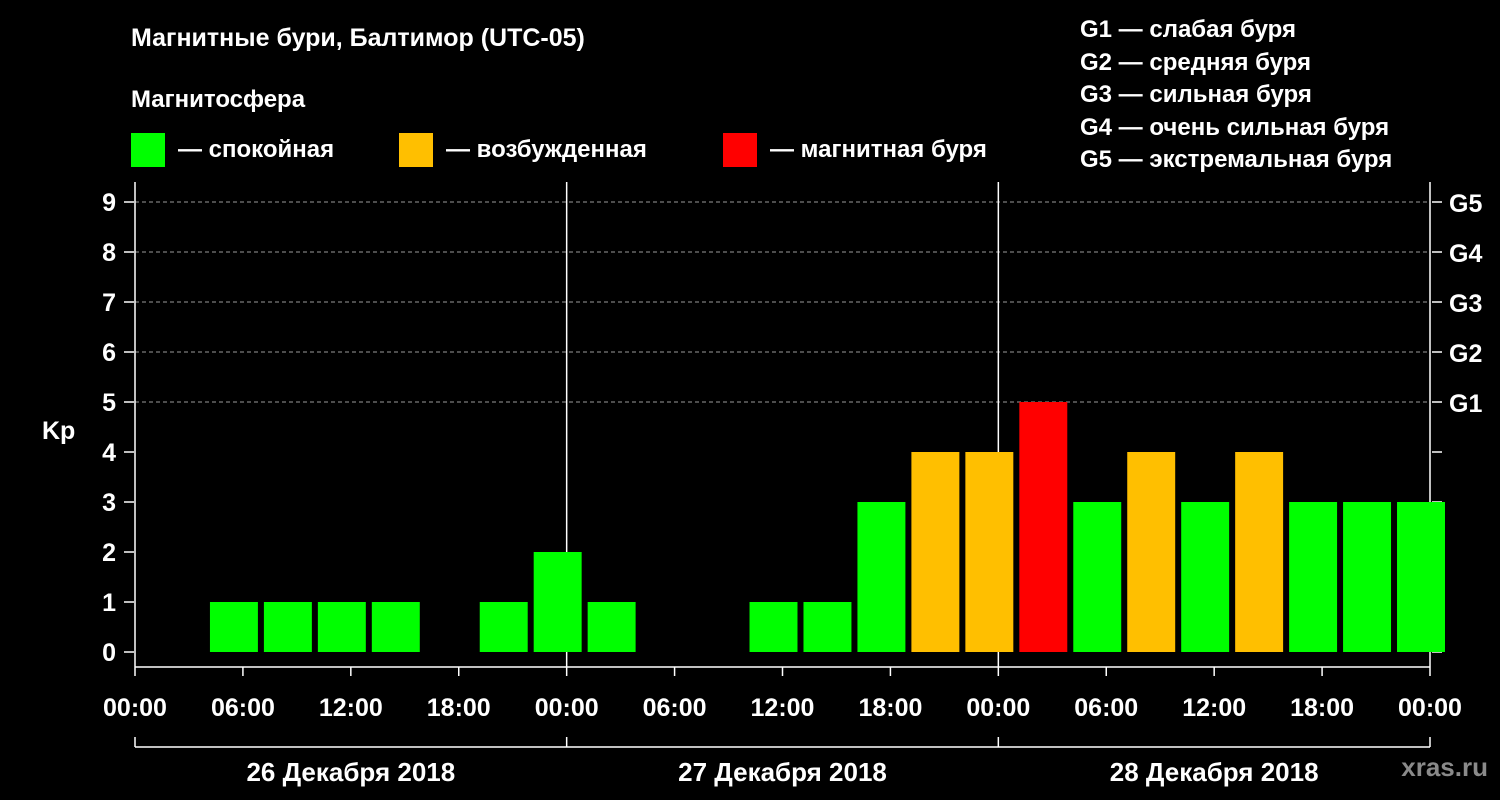 Image resolution: width=1500 pixels, height=800 pixels. I want to click on legend-swatch-active, so click(416, 150).